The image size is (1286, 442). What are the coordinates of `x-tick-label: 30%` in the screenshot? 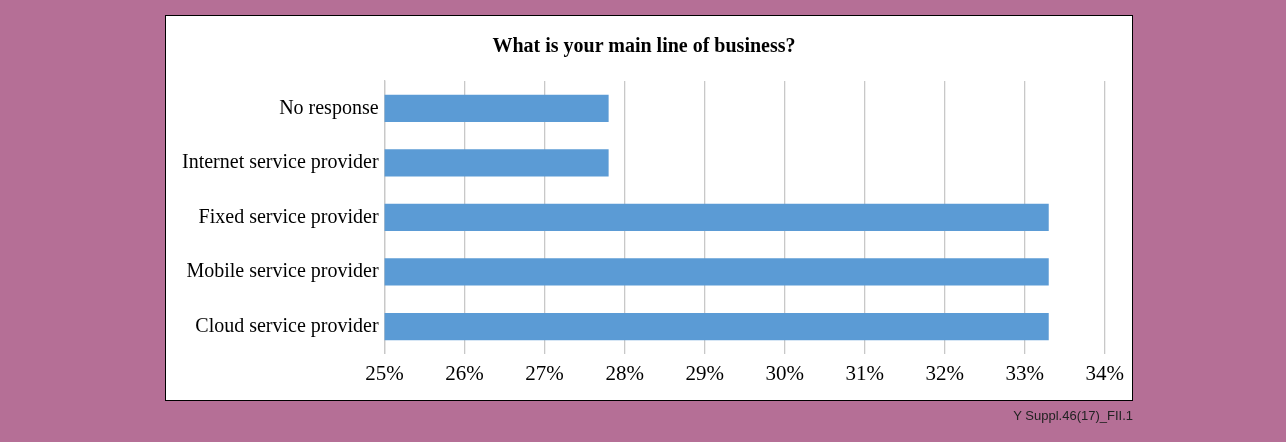 It's located at (784, 372).